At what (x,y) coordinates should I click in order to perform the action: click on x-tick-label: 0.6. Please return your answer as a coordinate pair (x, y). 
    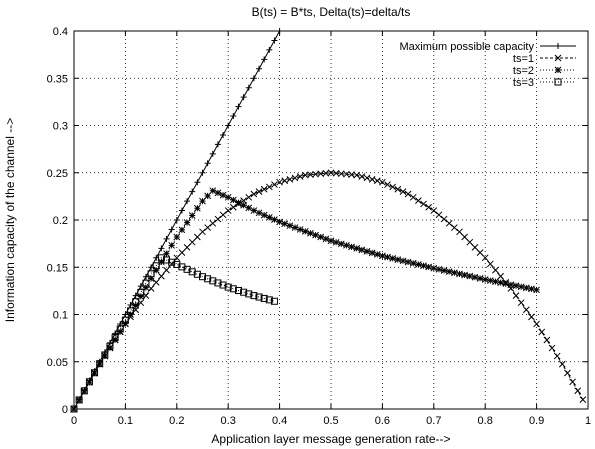
    Looking at the image, I should click on (382, 421).